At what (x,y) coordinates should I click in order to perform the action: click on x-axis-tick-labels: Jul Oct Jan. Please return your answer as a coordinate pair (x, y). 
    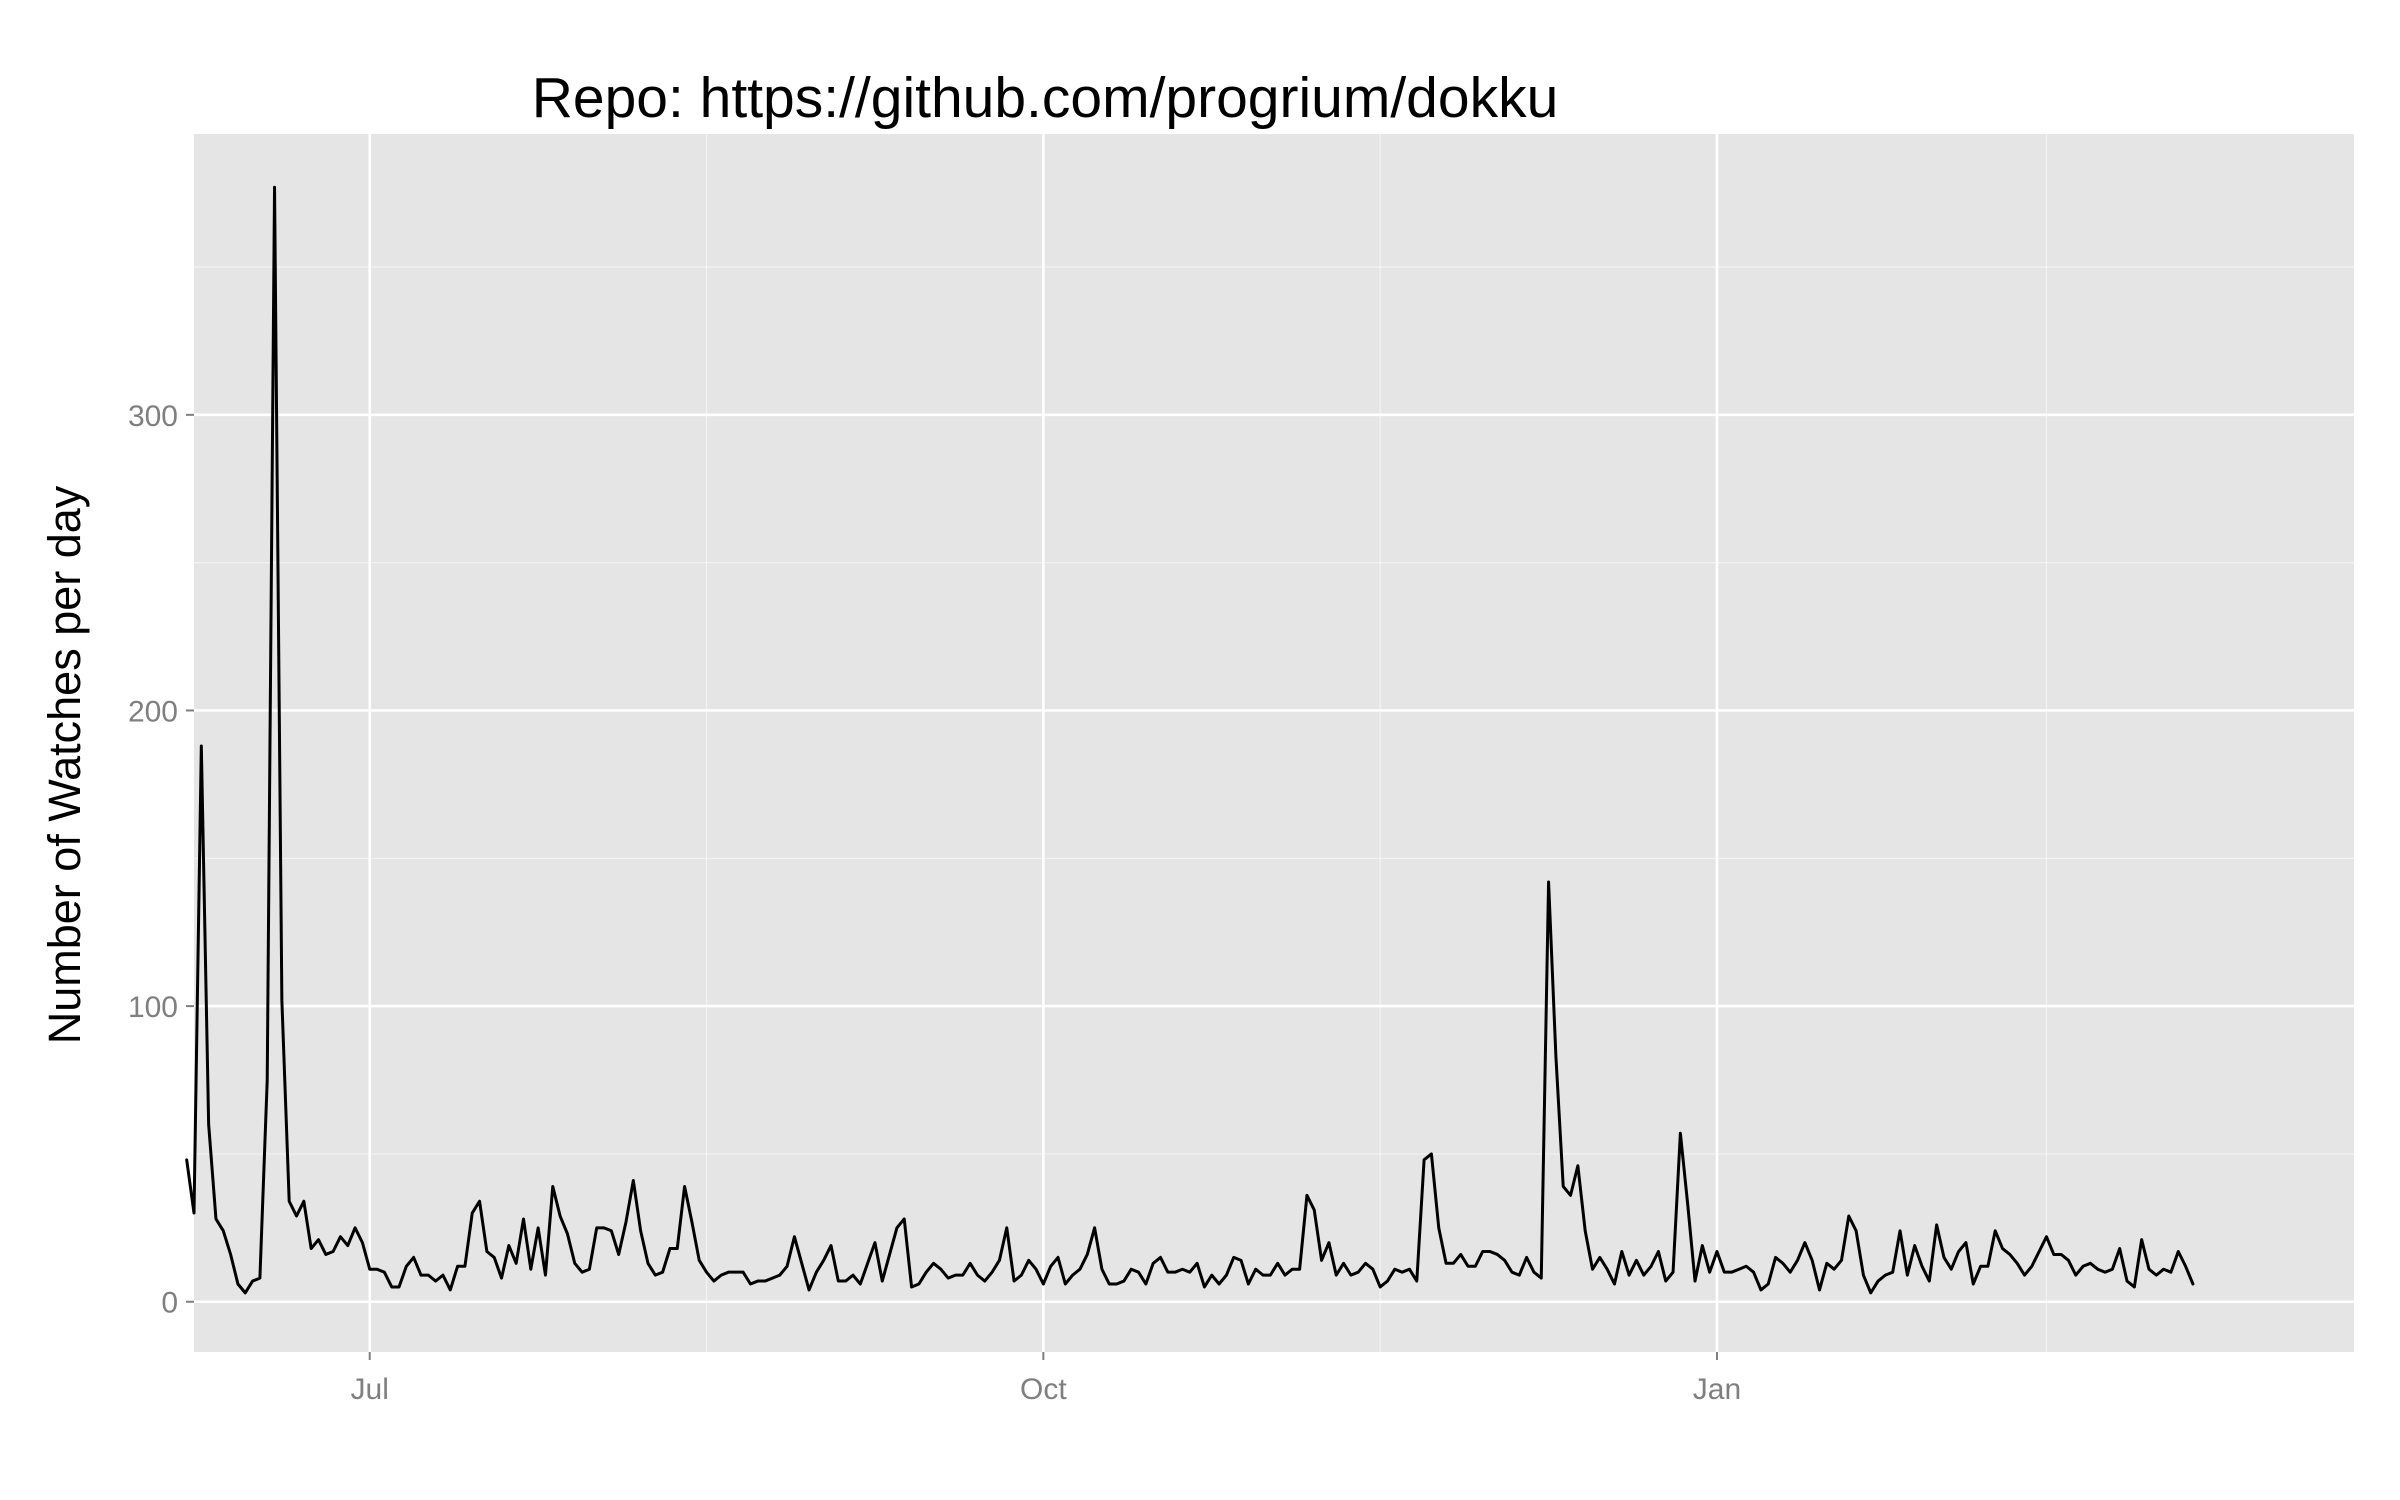
    Looking at the image, I should click on (1046, 1389).